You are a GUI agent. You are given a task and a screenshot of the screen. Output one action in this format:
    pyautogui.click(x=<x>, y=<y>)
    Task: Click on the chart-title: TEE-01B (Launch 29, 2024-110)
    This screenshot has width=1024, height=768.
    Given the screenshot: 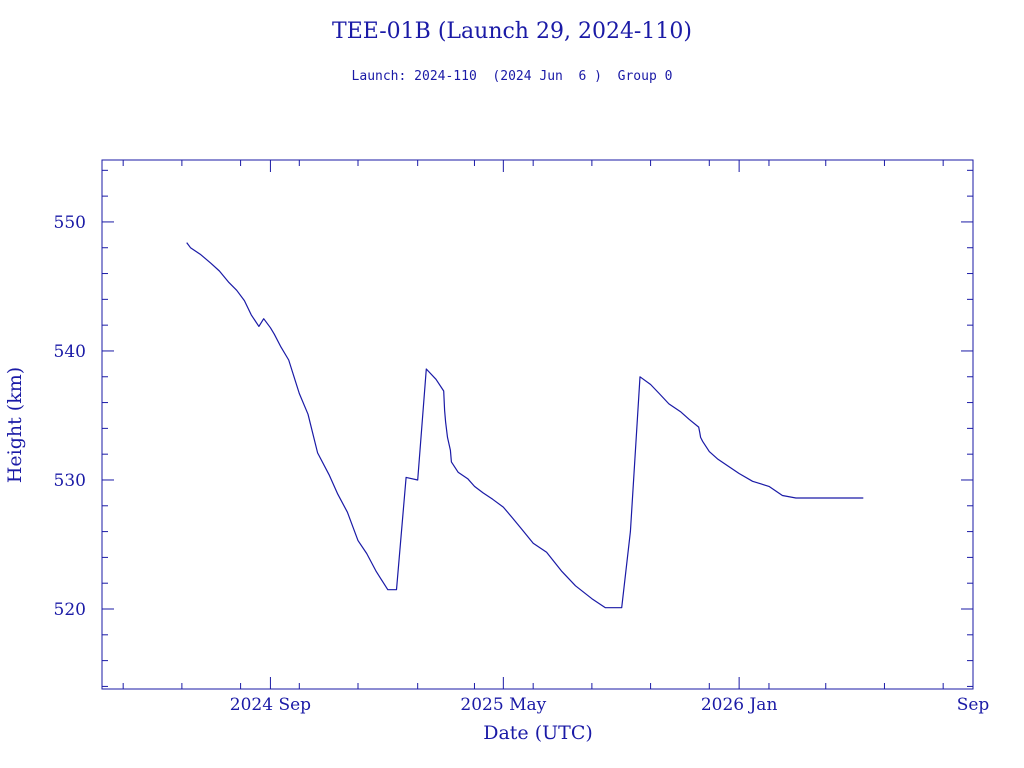 What is the action you would take?
    pyautogui.click(x=512, y=31)
    